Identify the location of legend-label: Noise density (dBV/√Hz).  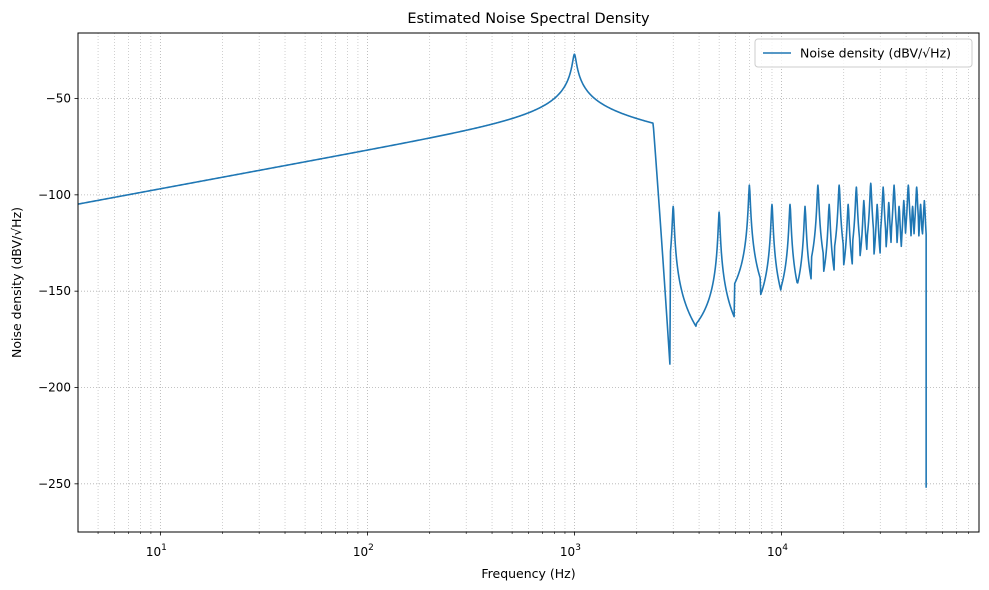
(875, 53).